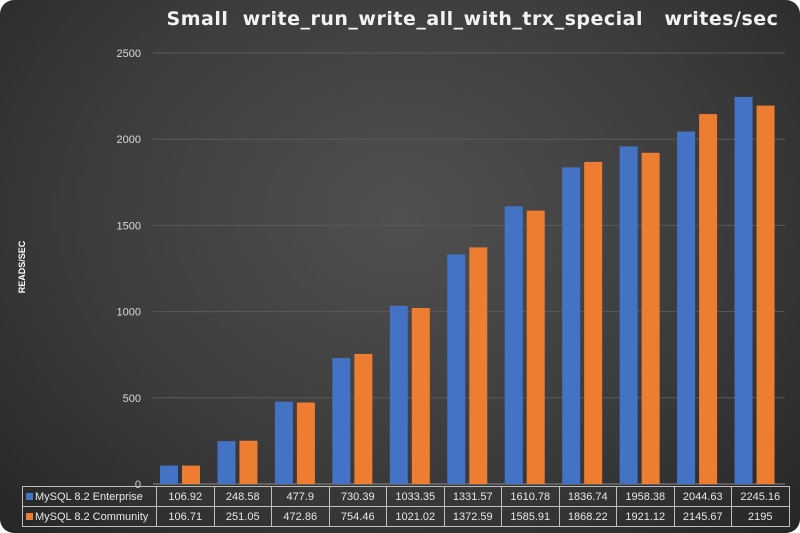 The height and width of the screenshot is (533, 800). What do you see at coordinates (300, 516) in the screenshot?
I see `data-label: 472.86` at bounding box center [300, 516].